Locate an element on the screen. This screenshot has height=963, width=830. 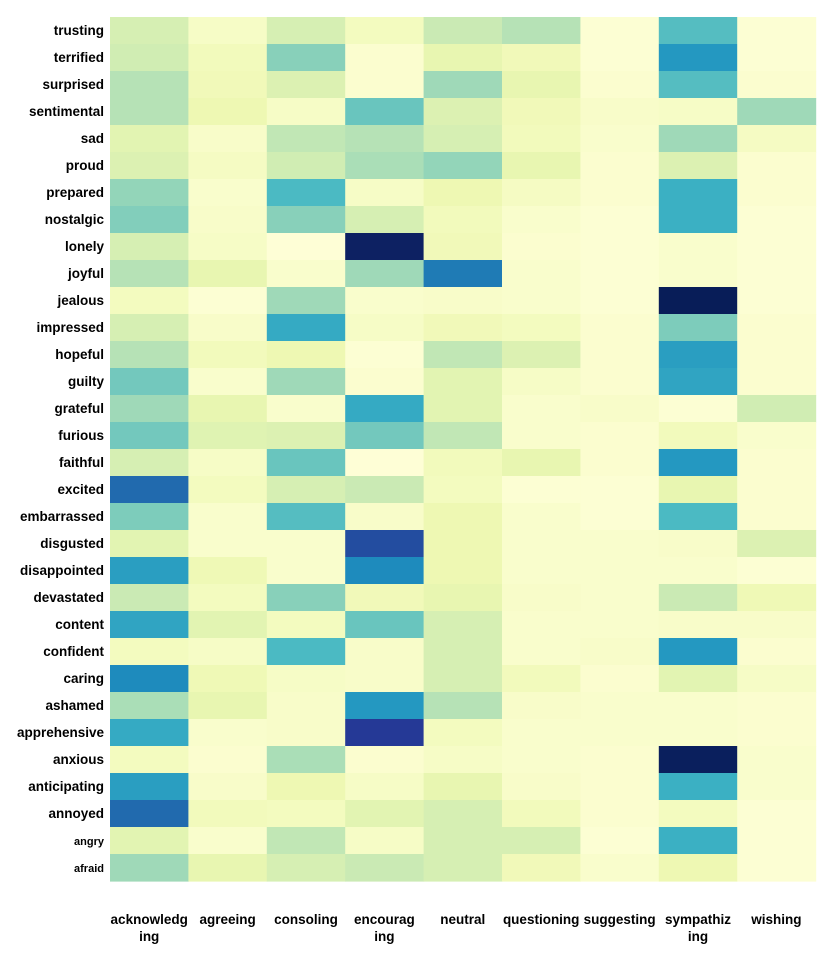
cell-apprehensive-neutral is located at coordinates (463, 733).